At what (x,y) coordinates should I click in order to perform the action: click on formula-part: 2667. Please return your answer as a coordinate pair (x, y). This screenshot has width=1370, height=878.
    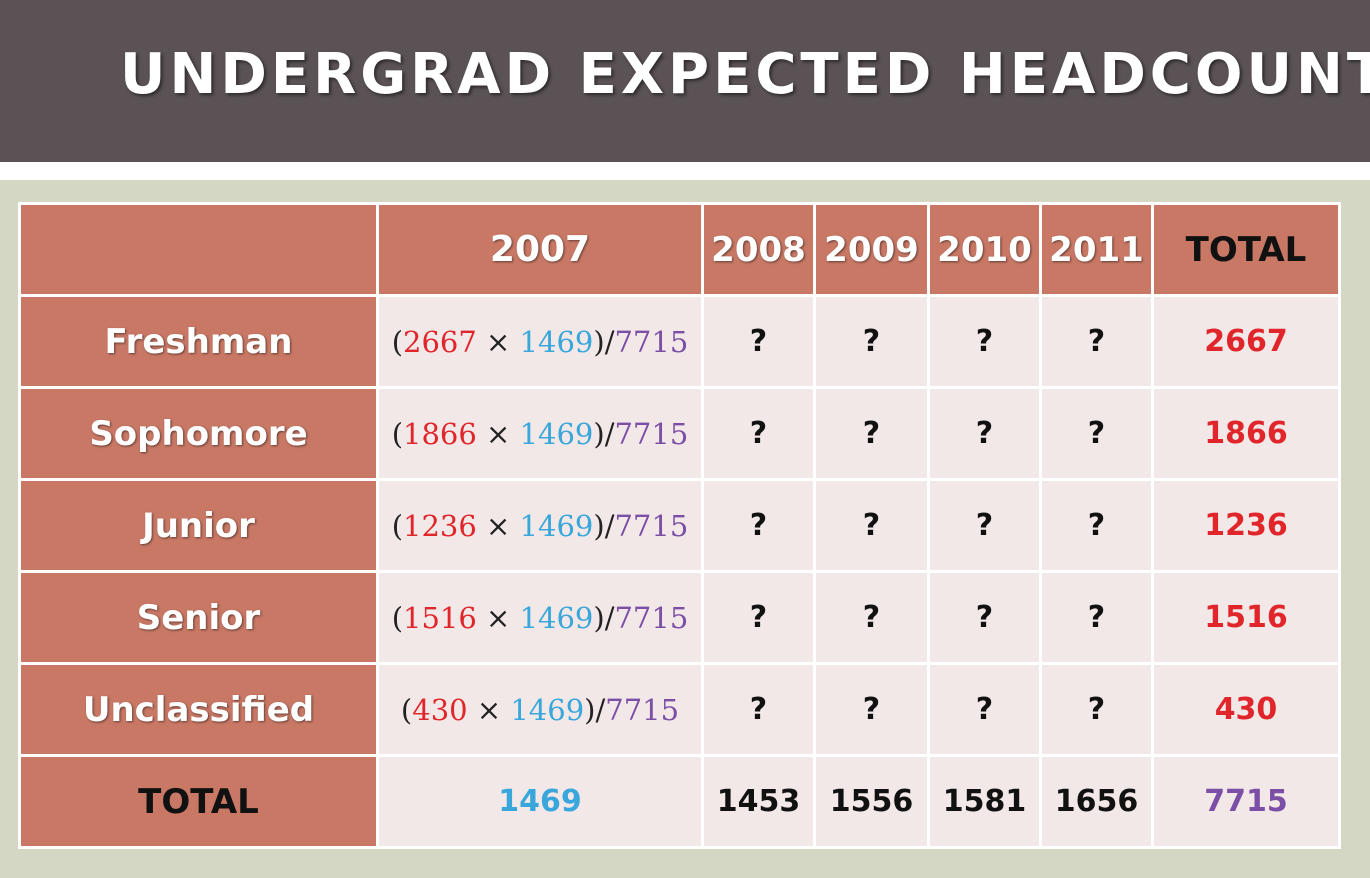
    Looking at the image, I should click on (440, 341).